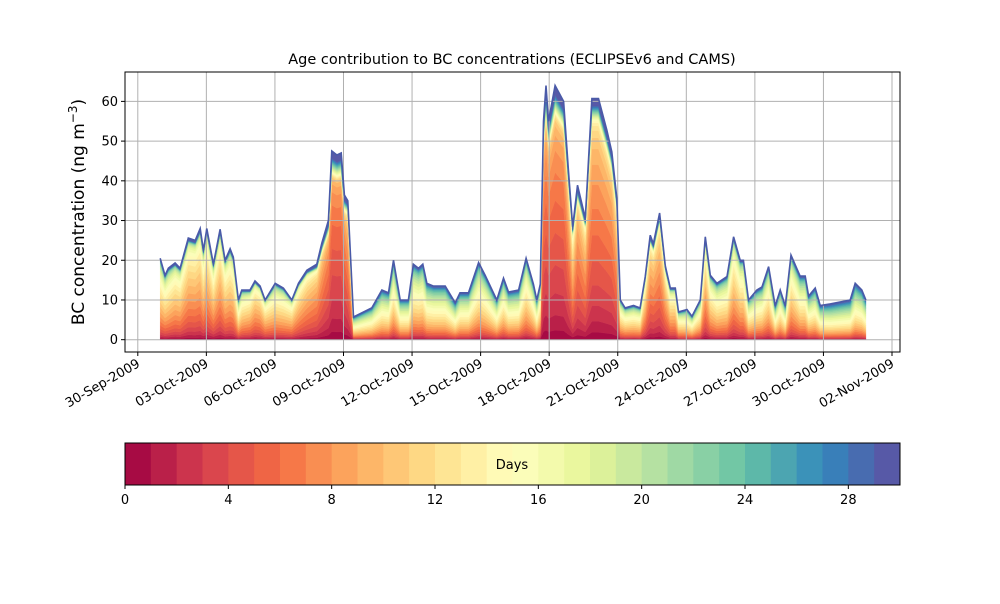 The image size is (1000, 604). I want to click on x-tick-label: 30-Sep-2009, so click(103, 383).